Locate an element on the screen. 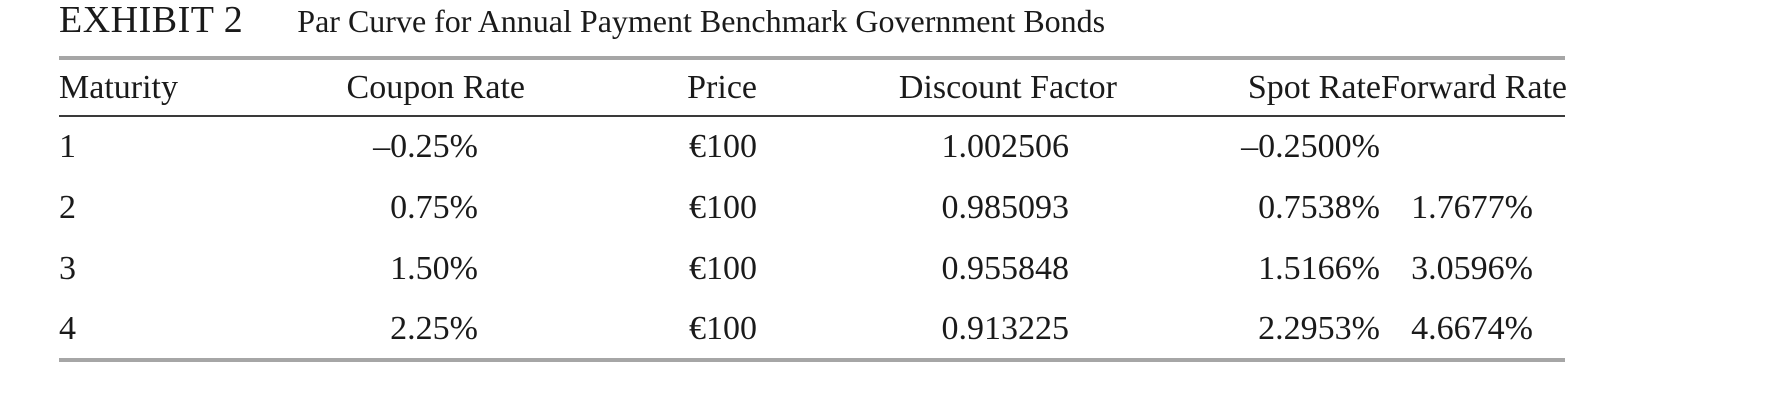 The width and height of the screenshot is (1776, 411). header-spot-rate: Spot Rate is located at coordinates (1314, 87).